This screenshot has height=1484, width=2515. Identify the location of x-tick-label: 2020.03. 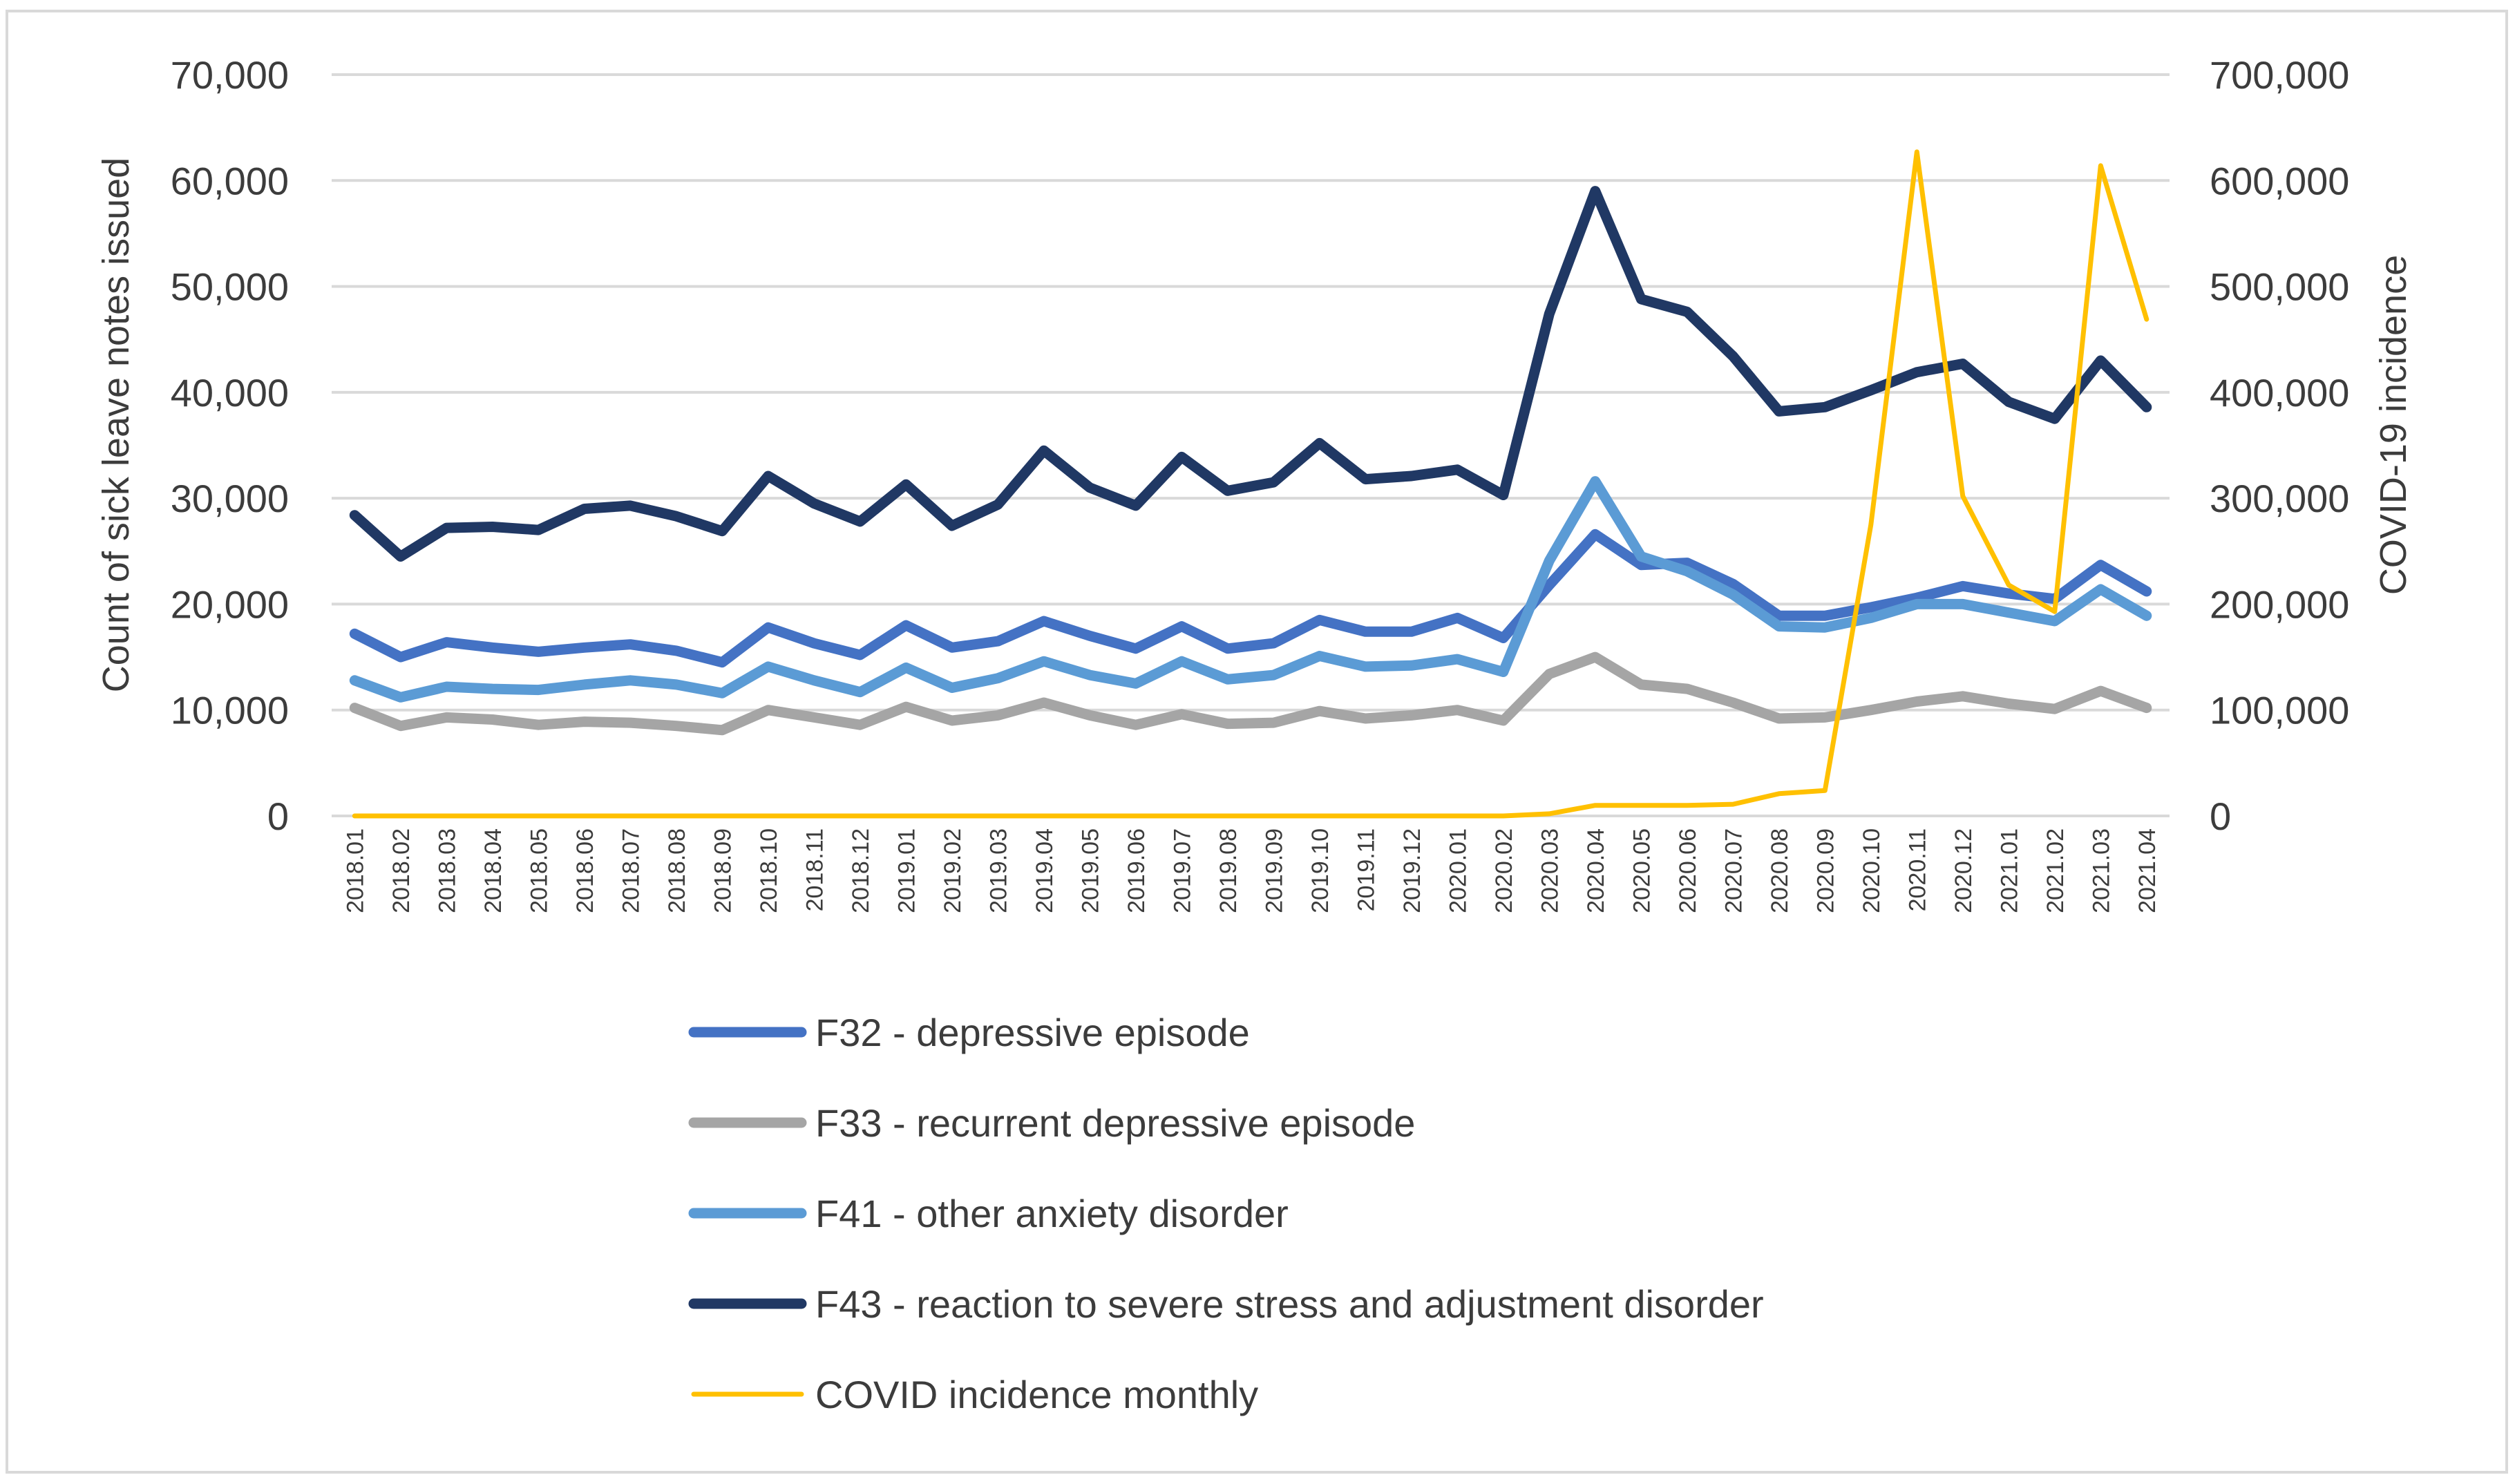
(1550, 870).